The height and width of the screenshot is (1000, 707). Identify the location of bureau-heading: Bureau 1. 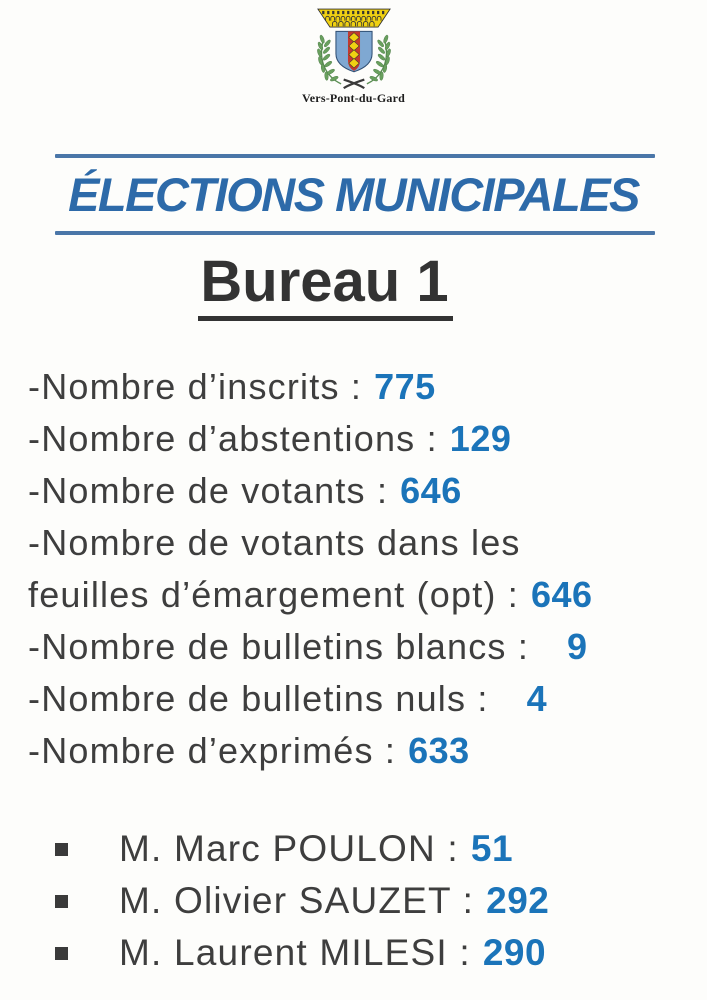
(339, 285).